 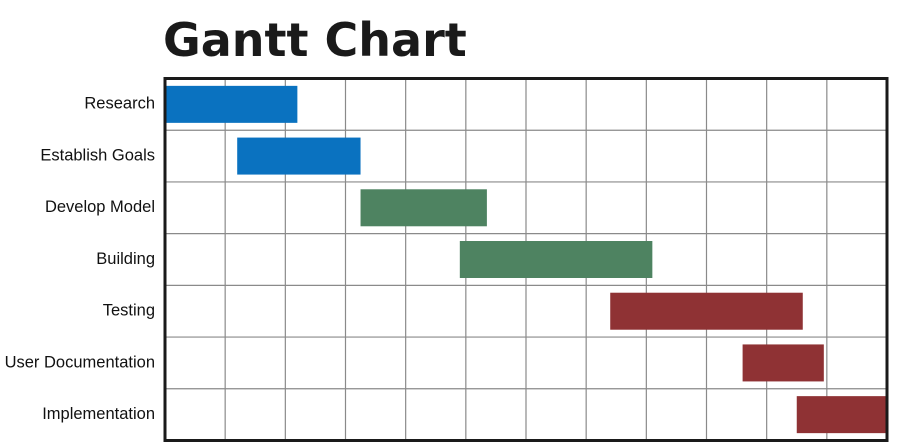 What do you see at coordinates (129, 311) in the screenshot?
I see `task-label: Testing` at bounding box center [129, 311].